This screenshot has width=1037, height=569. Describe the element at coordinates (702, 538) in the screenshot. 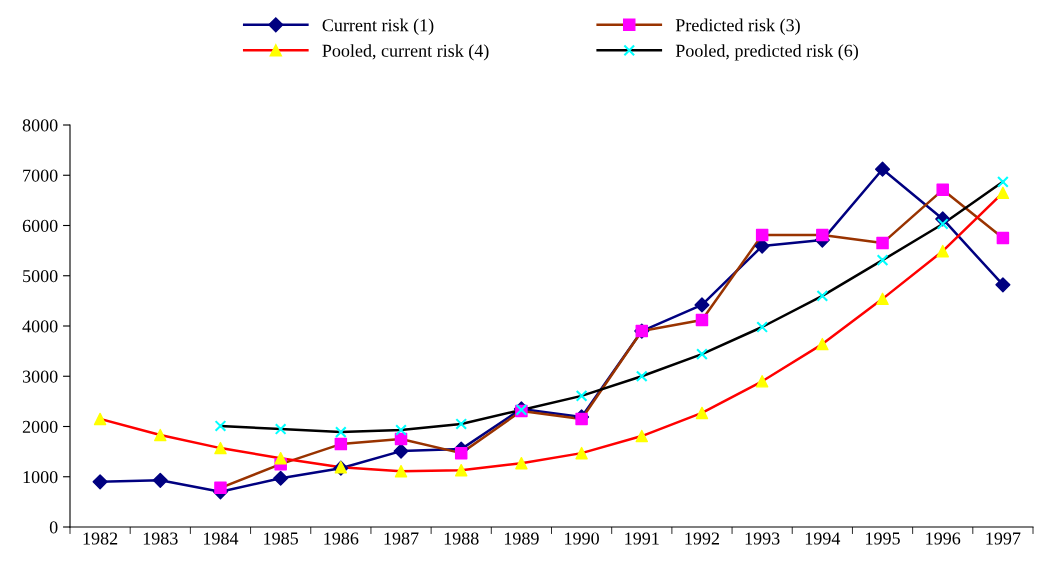

I see `x-tick-label: 1992` at that location.